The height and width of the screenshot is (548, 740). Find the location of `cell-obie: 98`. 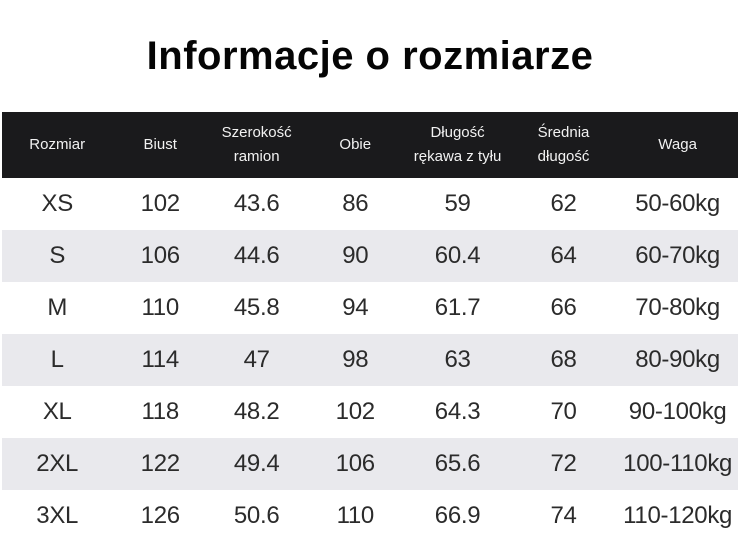

cell-obie: 98 is located at coordinates (355, 359).